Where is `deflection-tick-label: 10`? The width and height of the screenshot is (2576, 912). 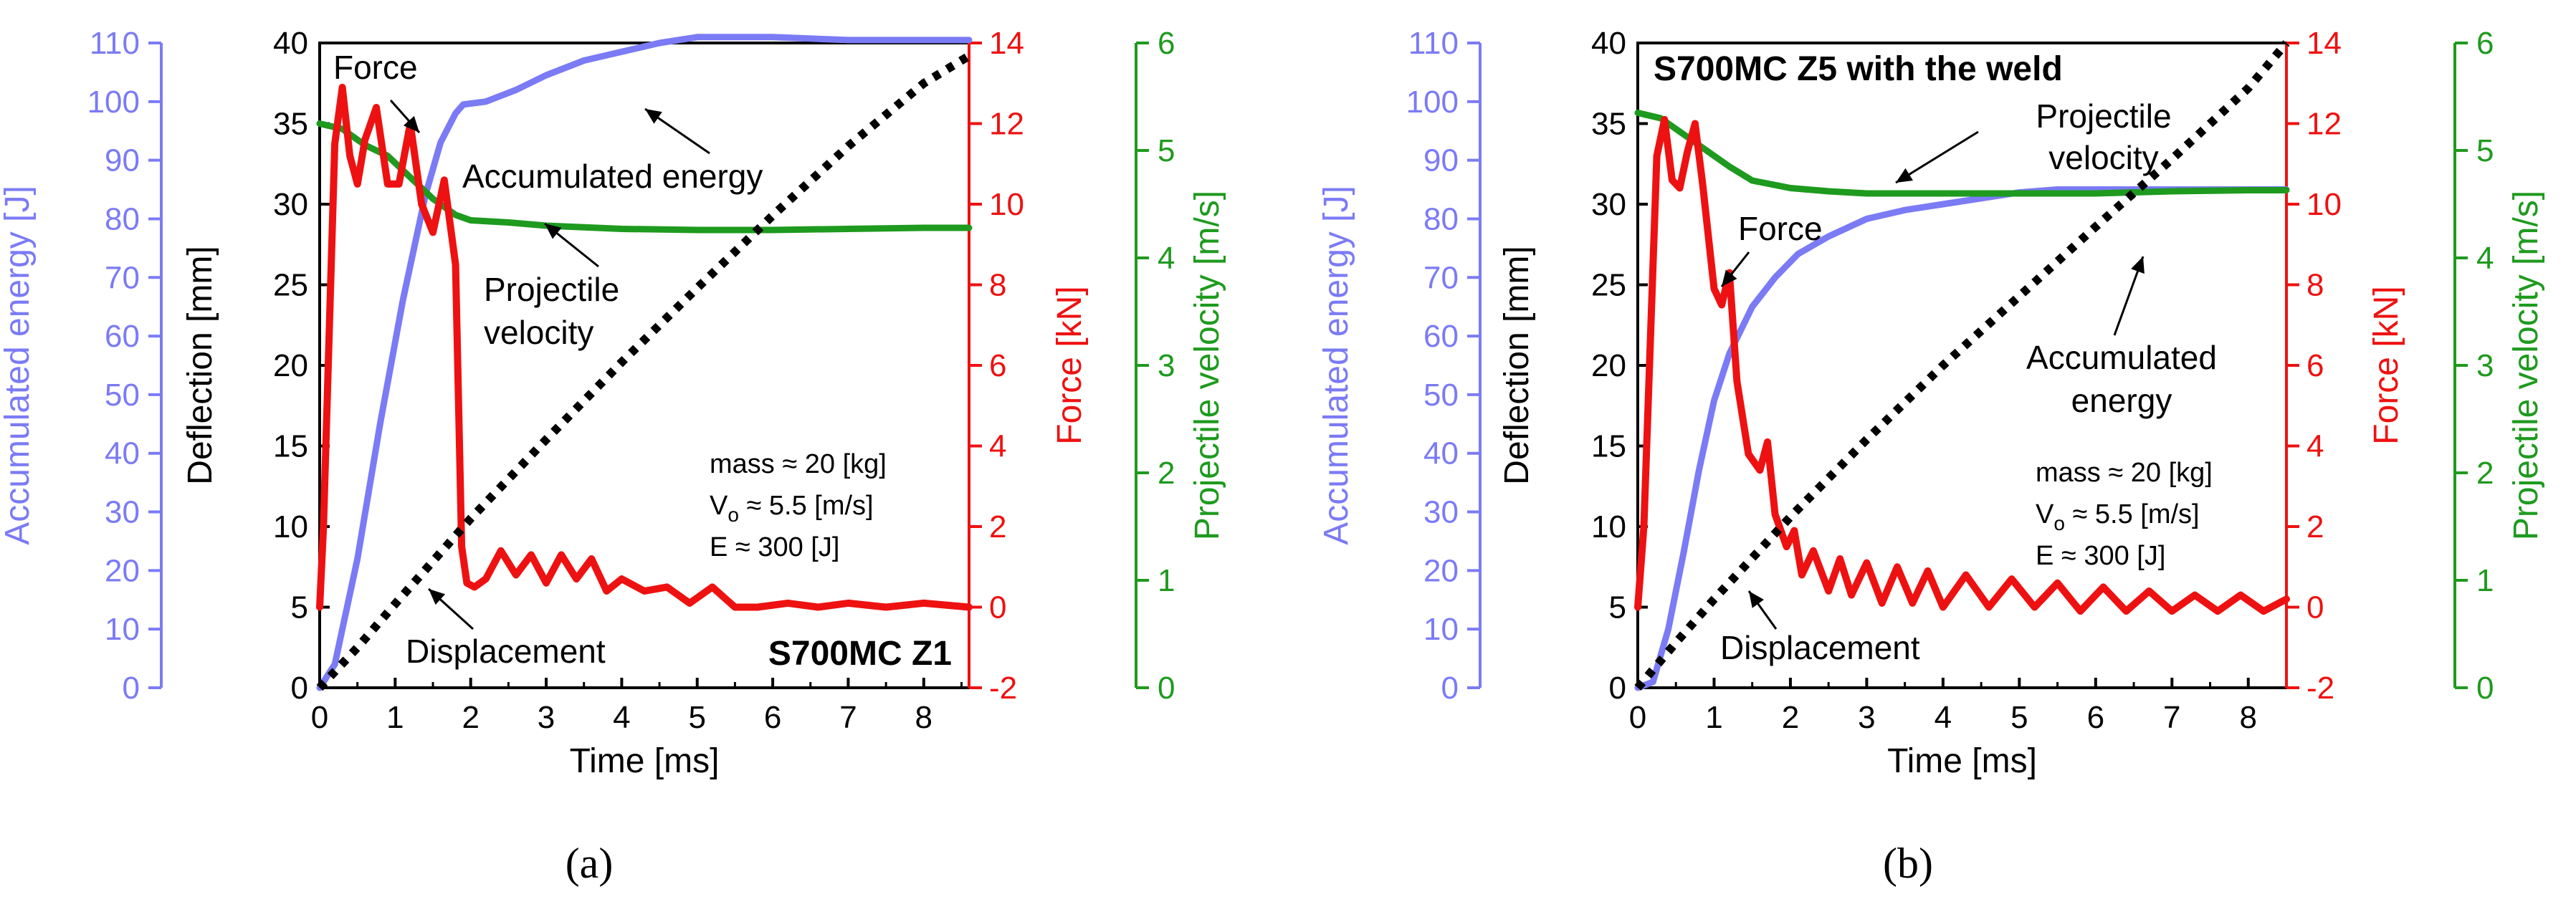 deflection-tick-label: 10 is located at coordinates (290, 526).